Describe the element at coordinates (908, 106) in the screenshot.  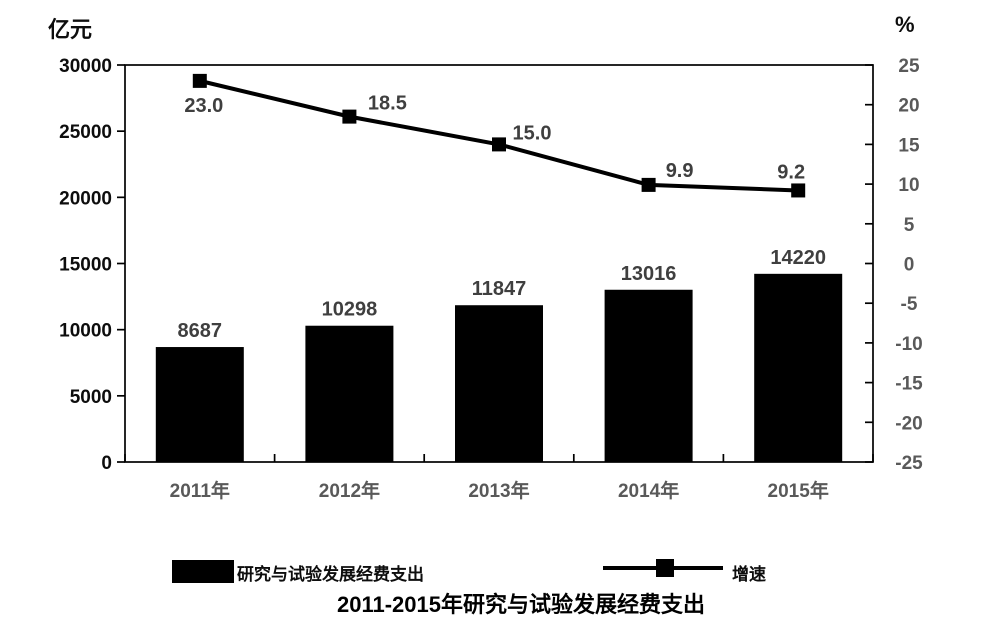
I see `y-axis-right-tick-label: 20` at that location.